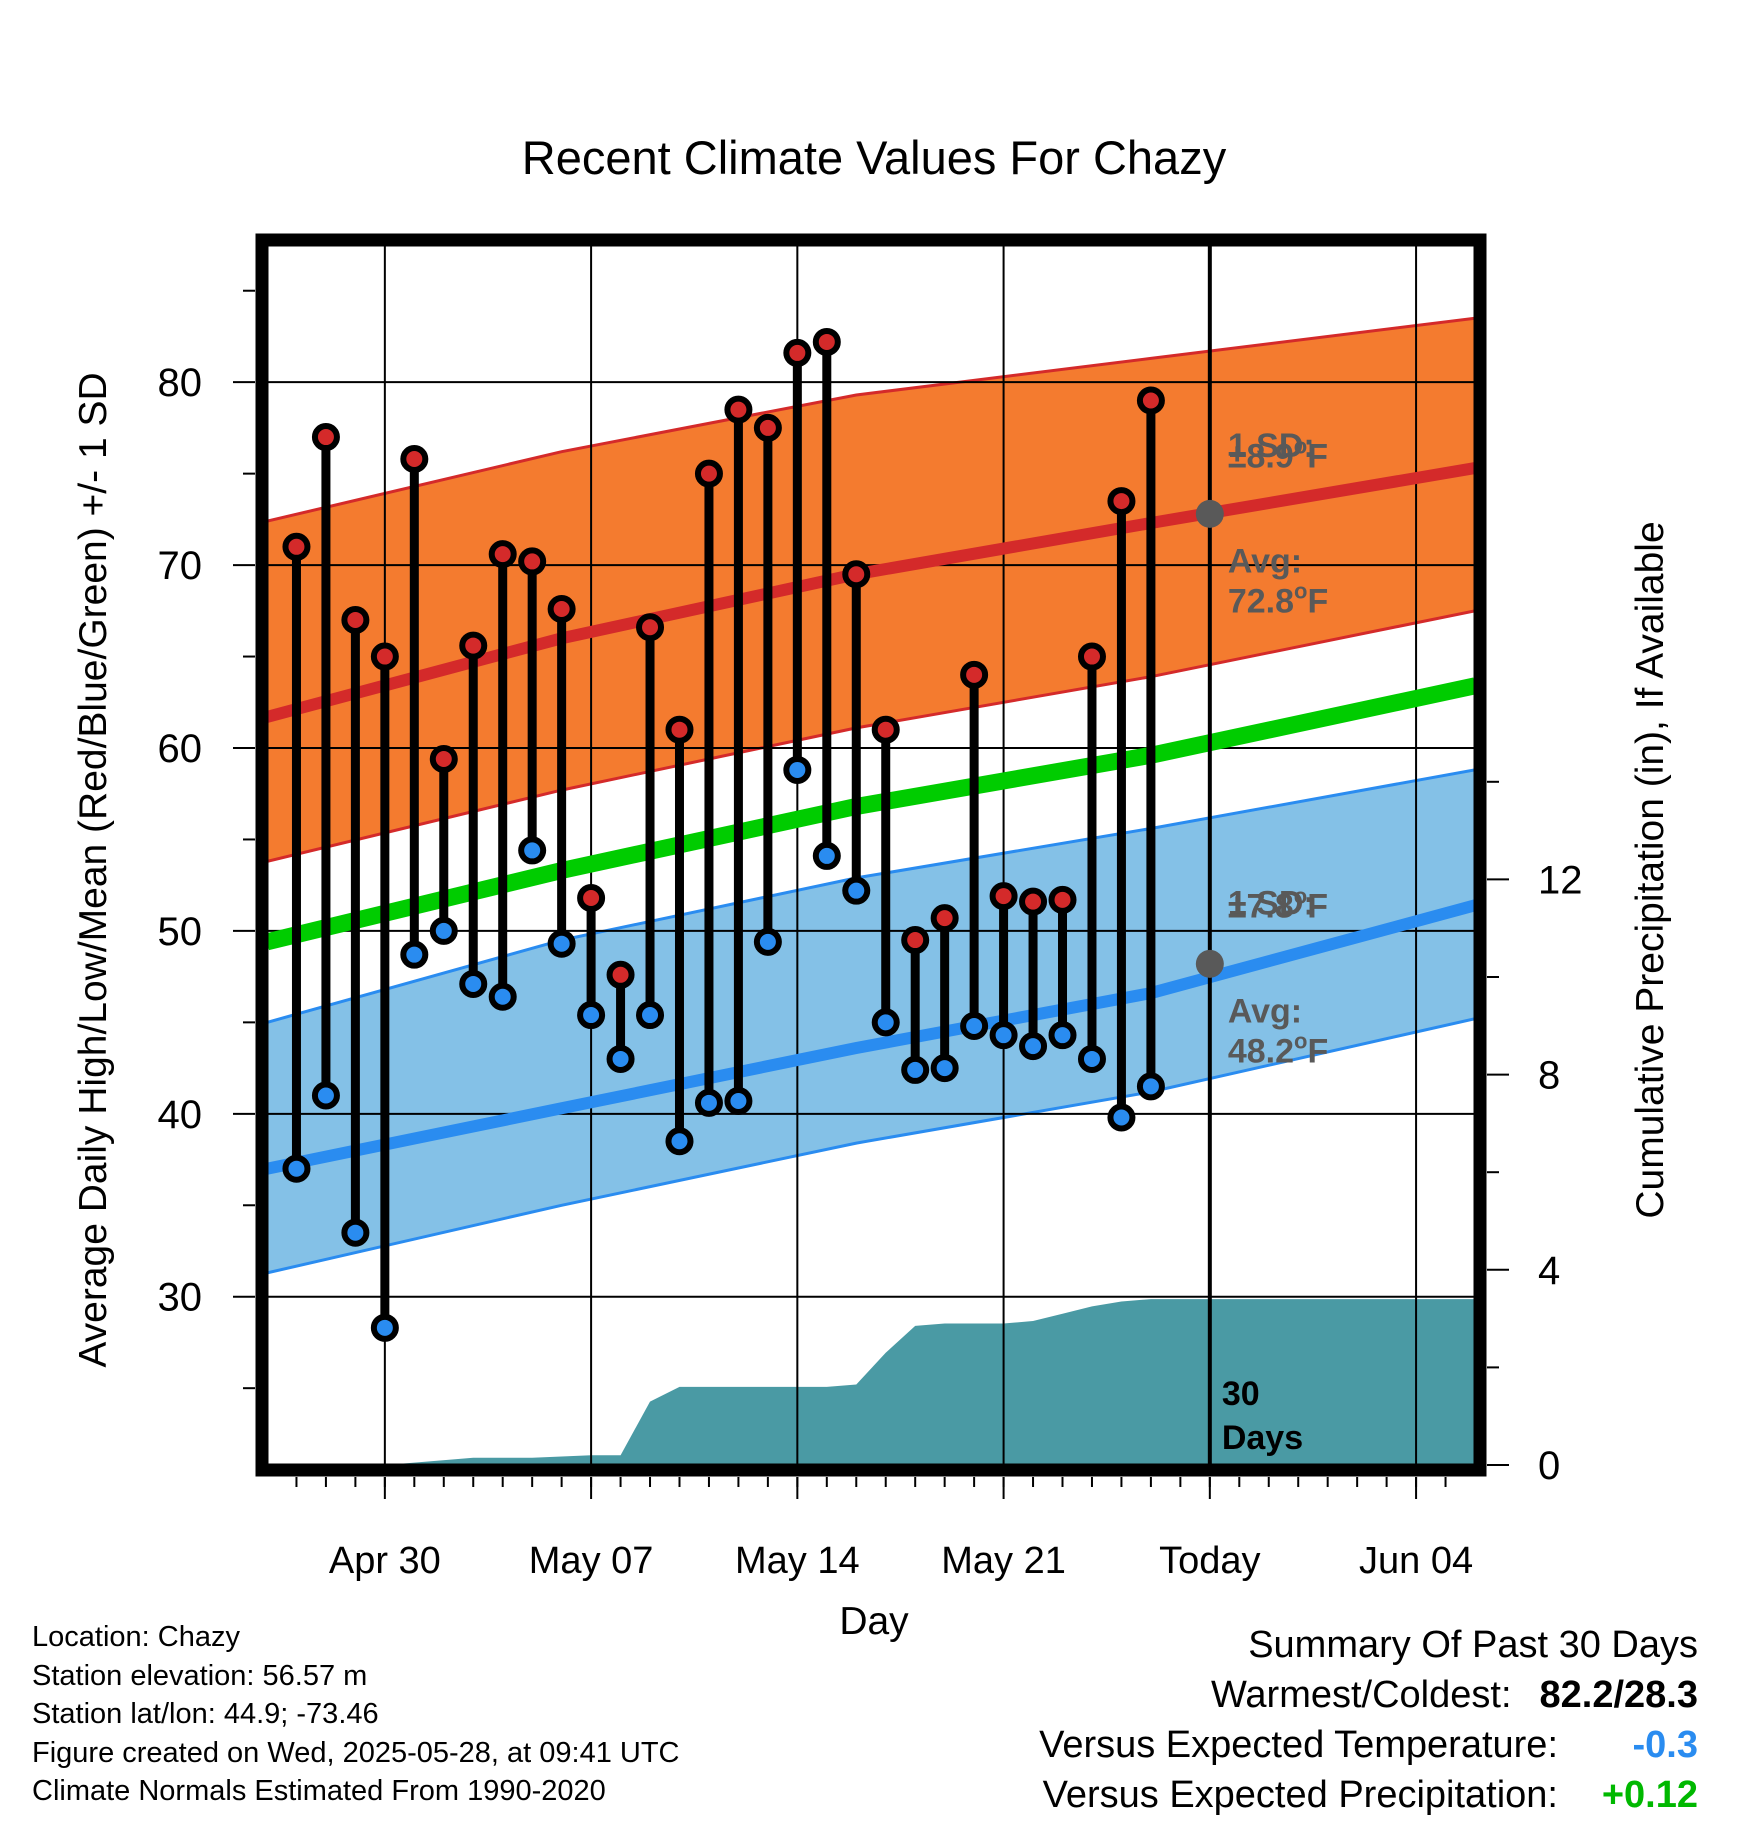 The image size is (1748, 1828). I want to click on x-tick-label: May 07, so click(591, 1561).